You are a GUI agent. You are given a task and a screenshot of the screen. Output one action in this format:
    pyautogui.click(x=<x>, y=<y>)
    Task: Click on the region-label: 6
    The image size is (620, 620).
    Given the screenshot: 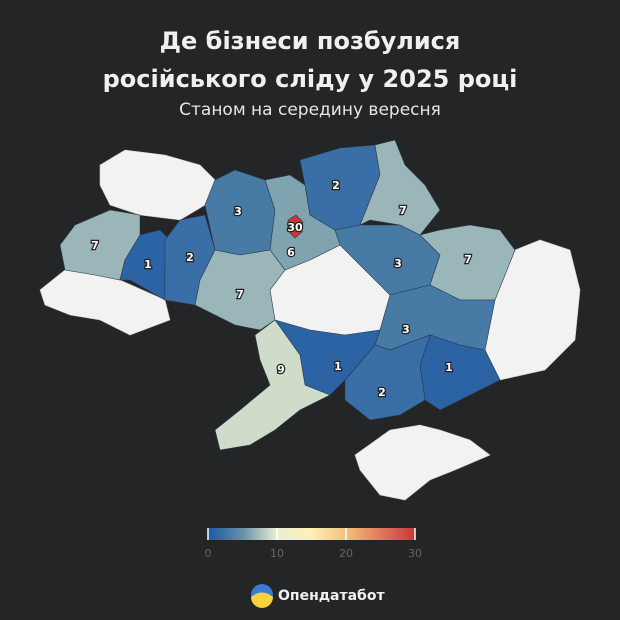 What is the action you would take?
    pyautogui.click(x=291, y=252)
    